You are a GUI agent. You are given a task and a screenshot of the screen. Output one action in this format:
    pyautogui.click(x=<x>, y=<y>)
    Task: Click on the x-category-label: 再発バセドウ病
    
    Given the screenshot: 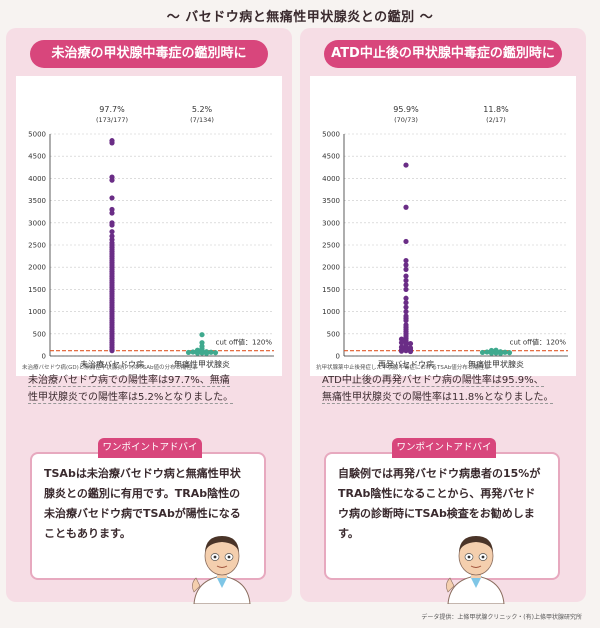 What is the action you would take?
    pyautogui.click(x=406, y=364)
    